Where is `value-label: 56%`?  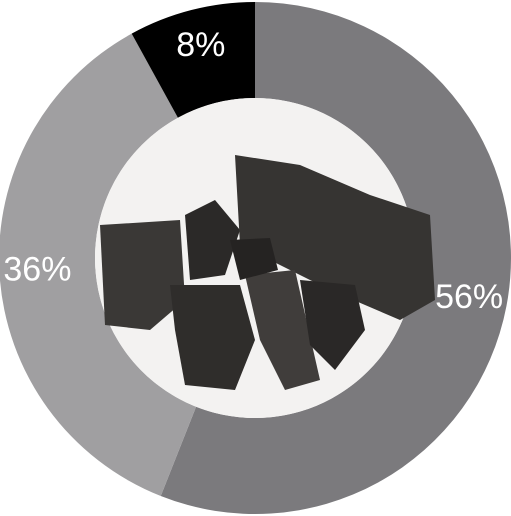
value-label: 56% is located at coordinates (469, 297).